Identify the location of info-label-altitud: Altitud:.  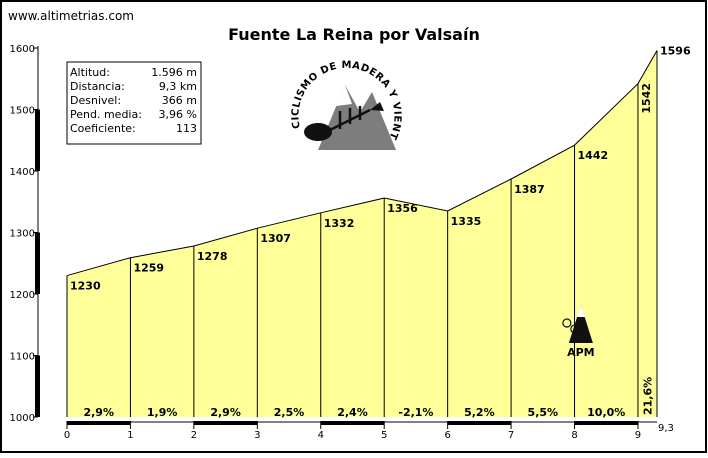
(90, 72).